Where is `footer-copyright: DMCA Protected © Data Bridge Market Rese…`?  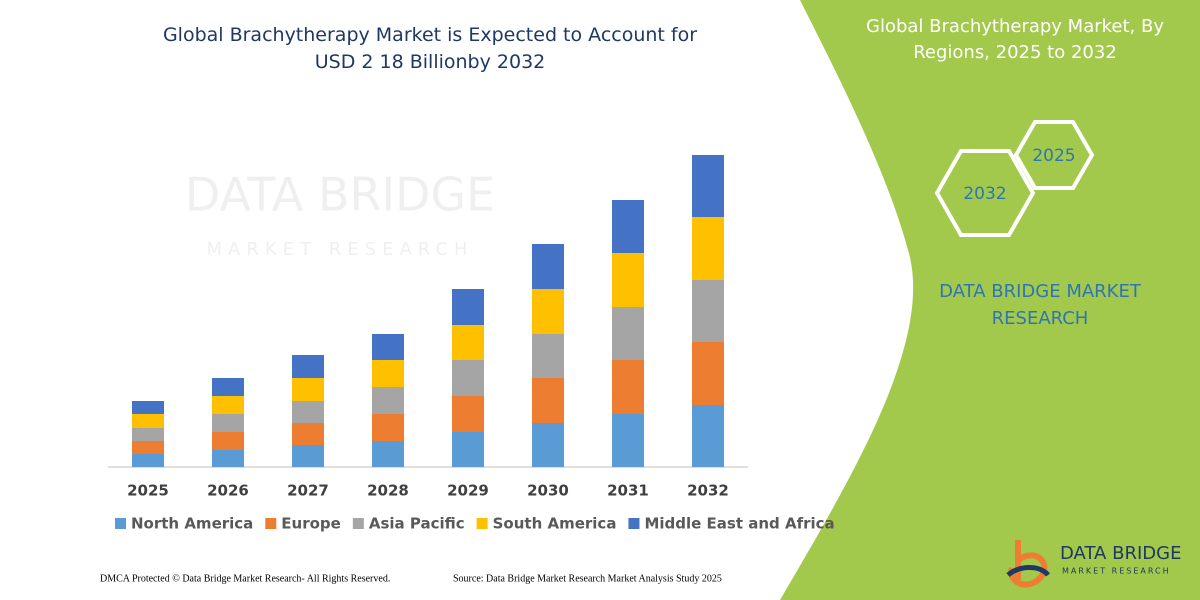
footer-copyright: DMCA Protected © Data Bridge Market Rese… is located at coordinates (245, 578).